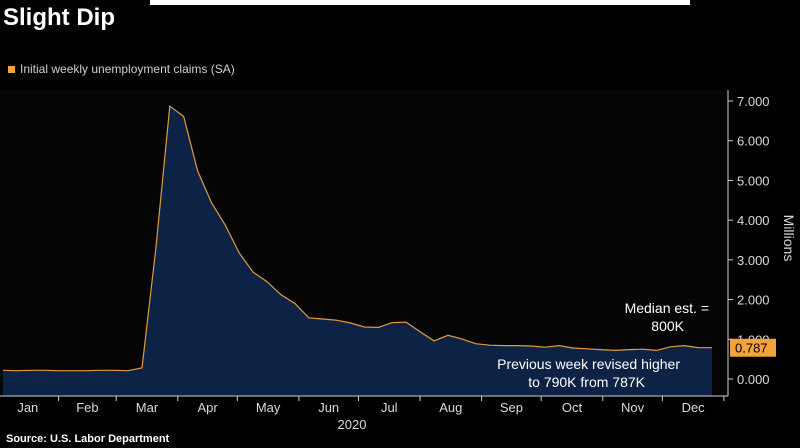 Image resolution: width=800 pixels, height=448 pixels. I want to click on median-annotation-line2: 800K, so click(667, 326).